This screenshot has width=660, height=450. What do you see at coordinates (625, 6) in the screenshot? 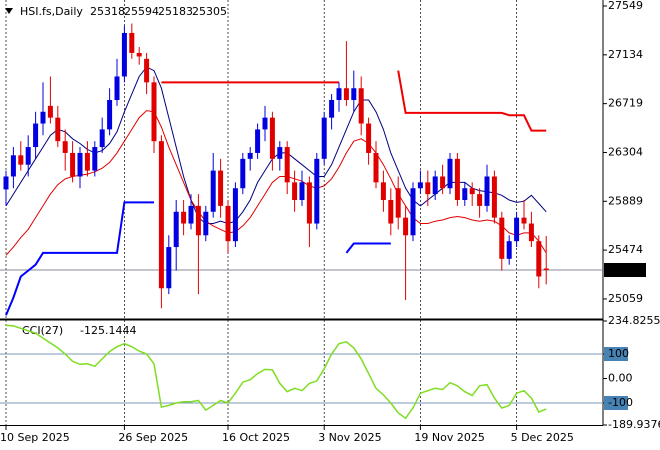
I see `y-tick-label: 27549` at bounding box center [625, 6].